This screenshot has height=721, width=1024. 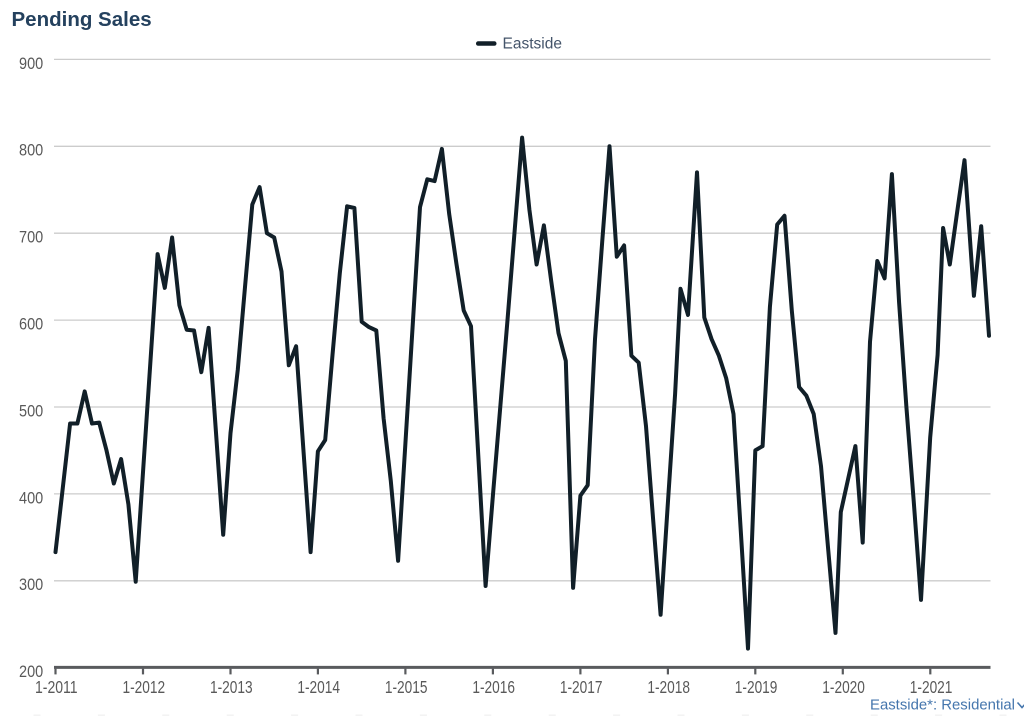 I want to click on svg-text: 1-2015, so click(x=406, y=687).